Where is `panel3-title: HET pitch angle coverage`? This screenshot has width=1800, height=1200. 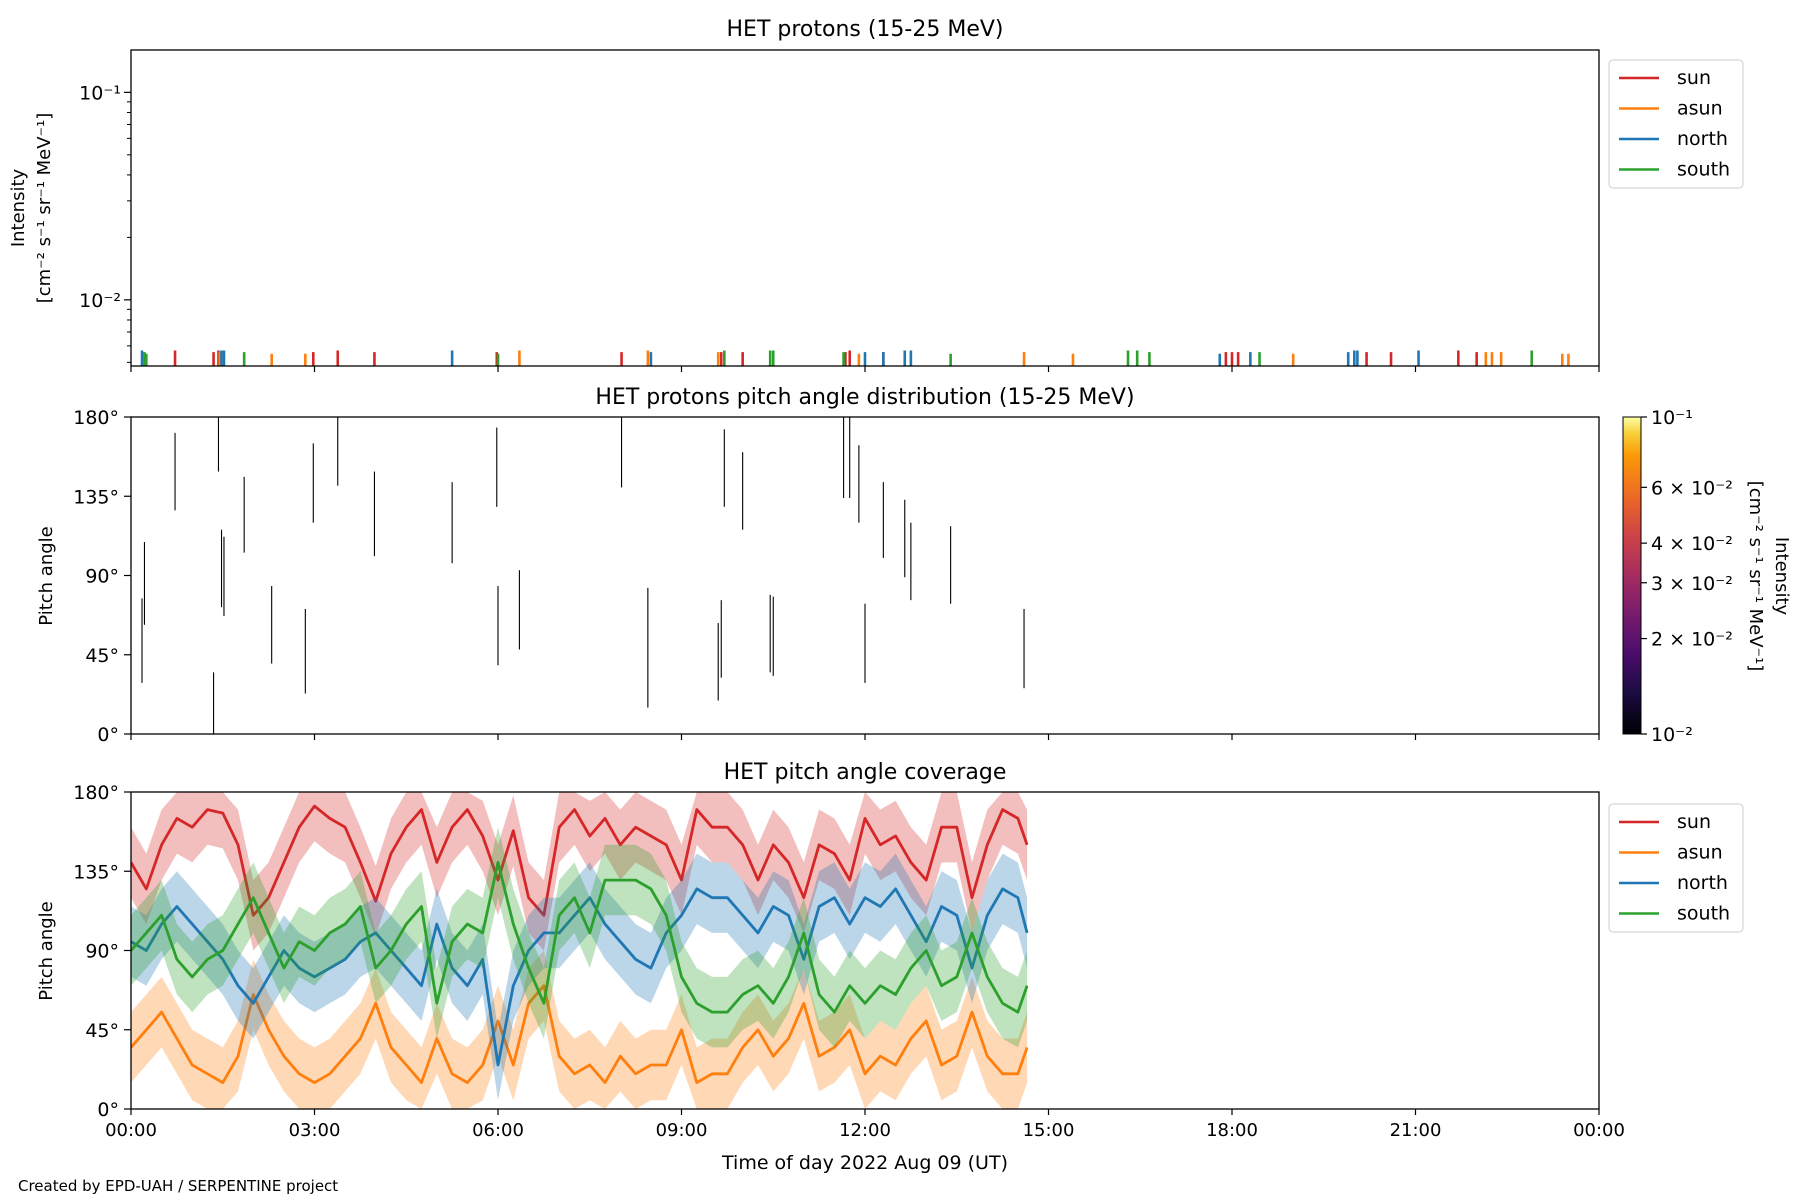
panel3-title: HET pitch angle coverage is located at coordinates (865, 772).